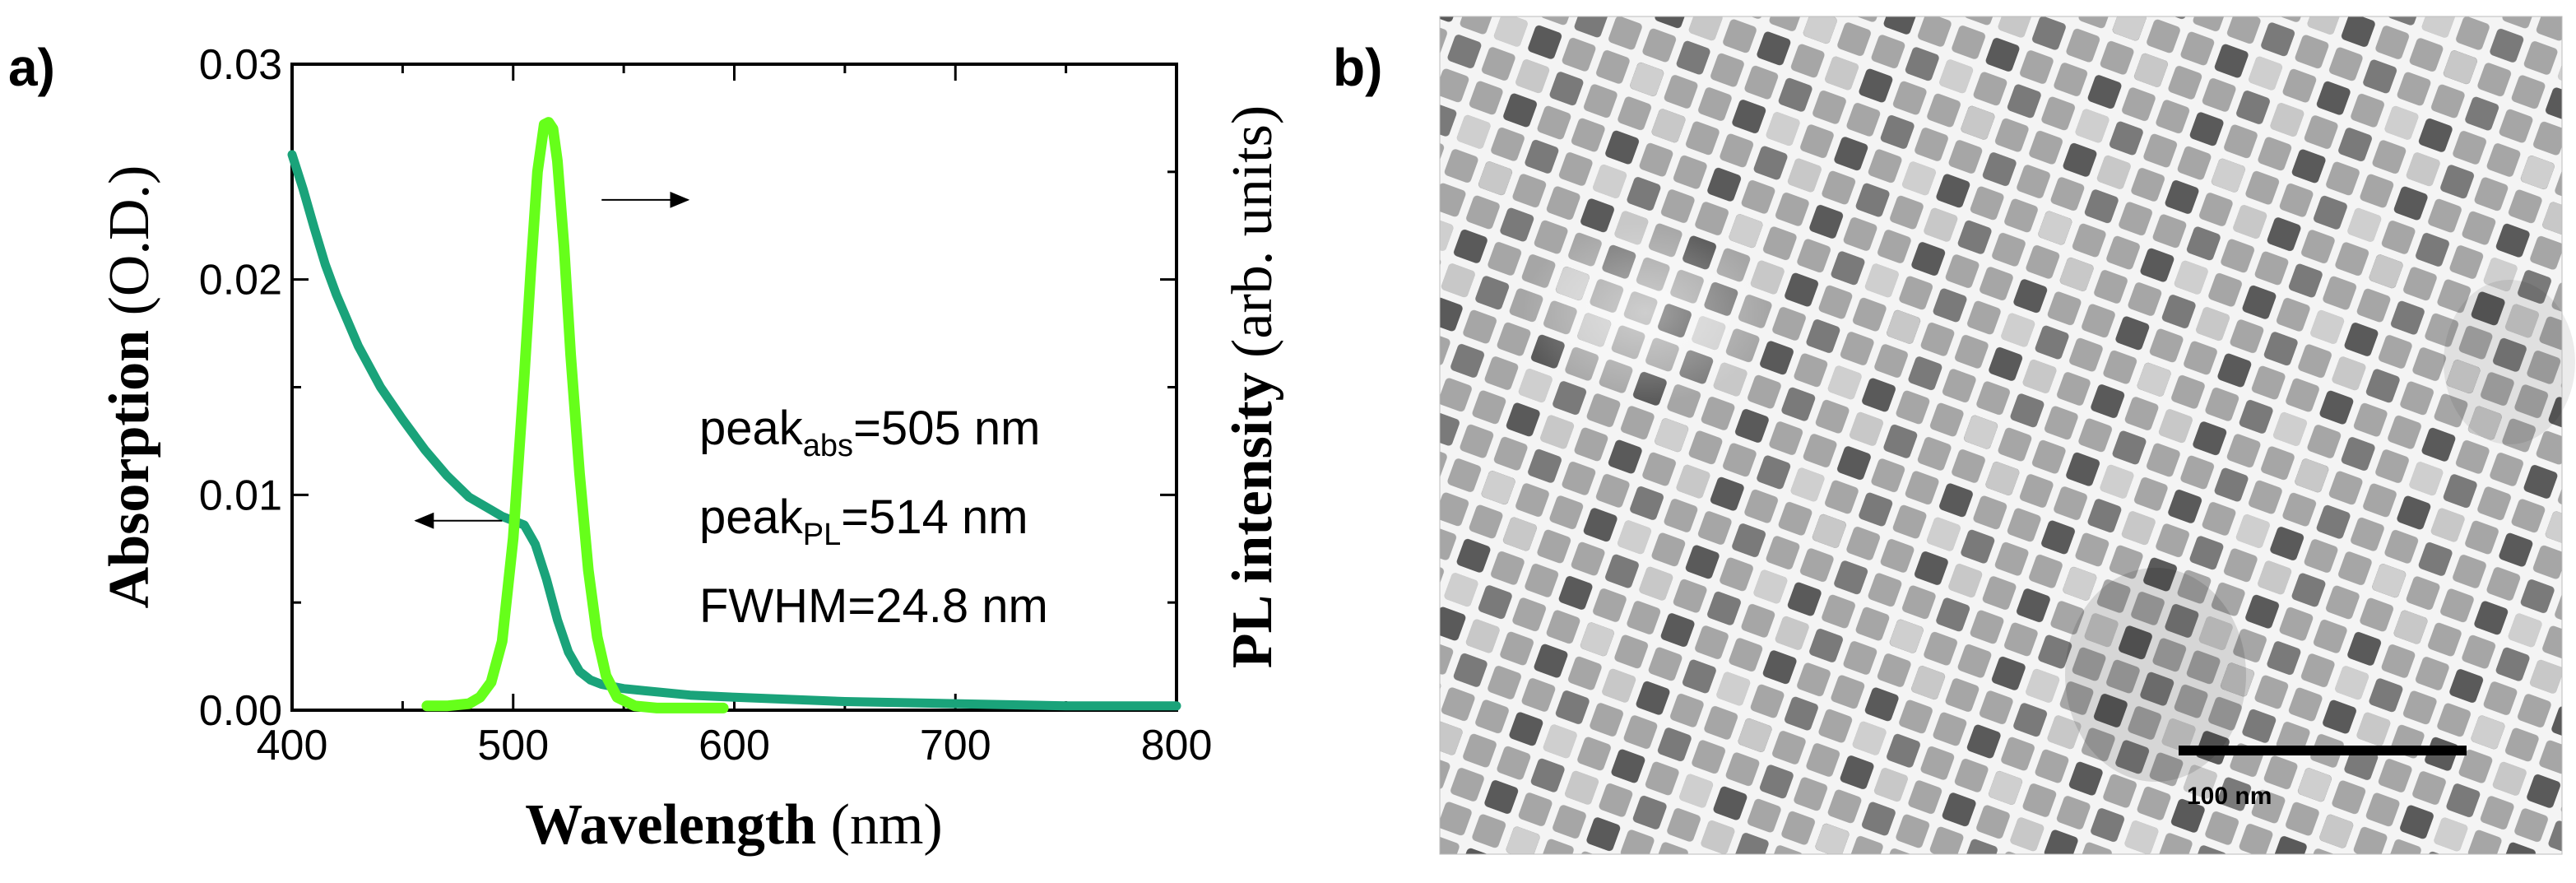 This screenshot has height=883, width=2576. What do you see at coordinates (292, 745) in the screenshot?
I see `x-tick-label: 400` at bounding box center [292, 745].